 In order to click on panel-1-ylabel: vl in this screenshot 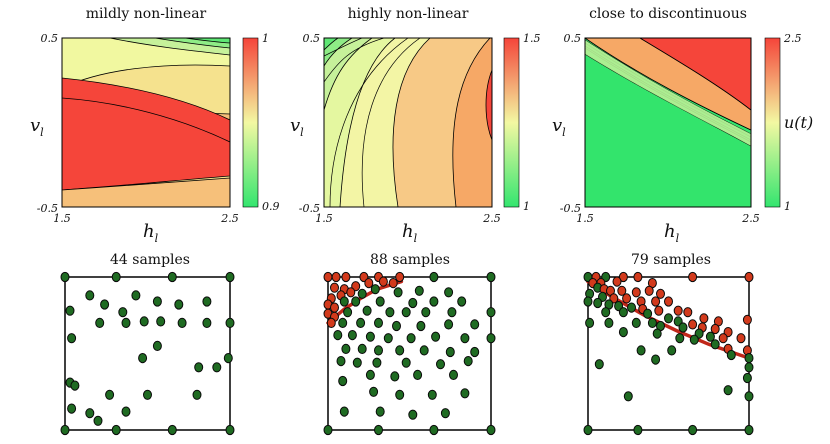, I will do `click(37, 127)`.